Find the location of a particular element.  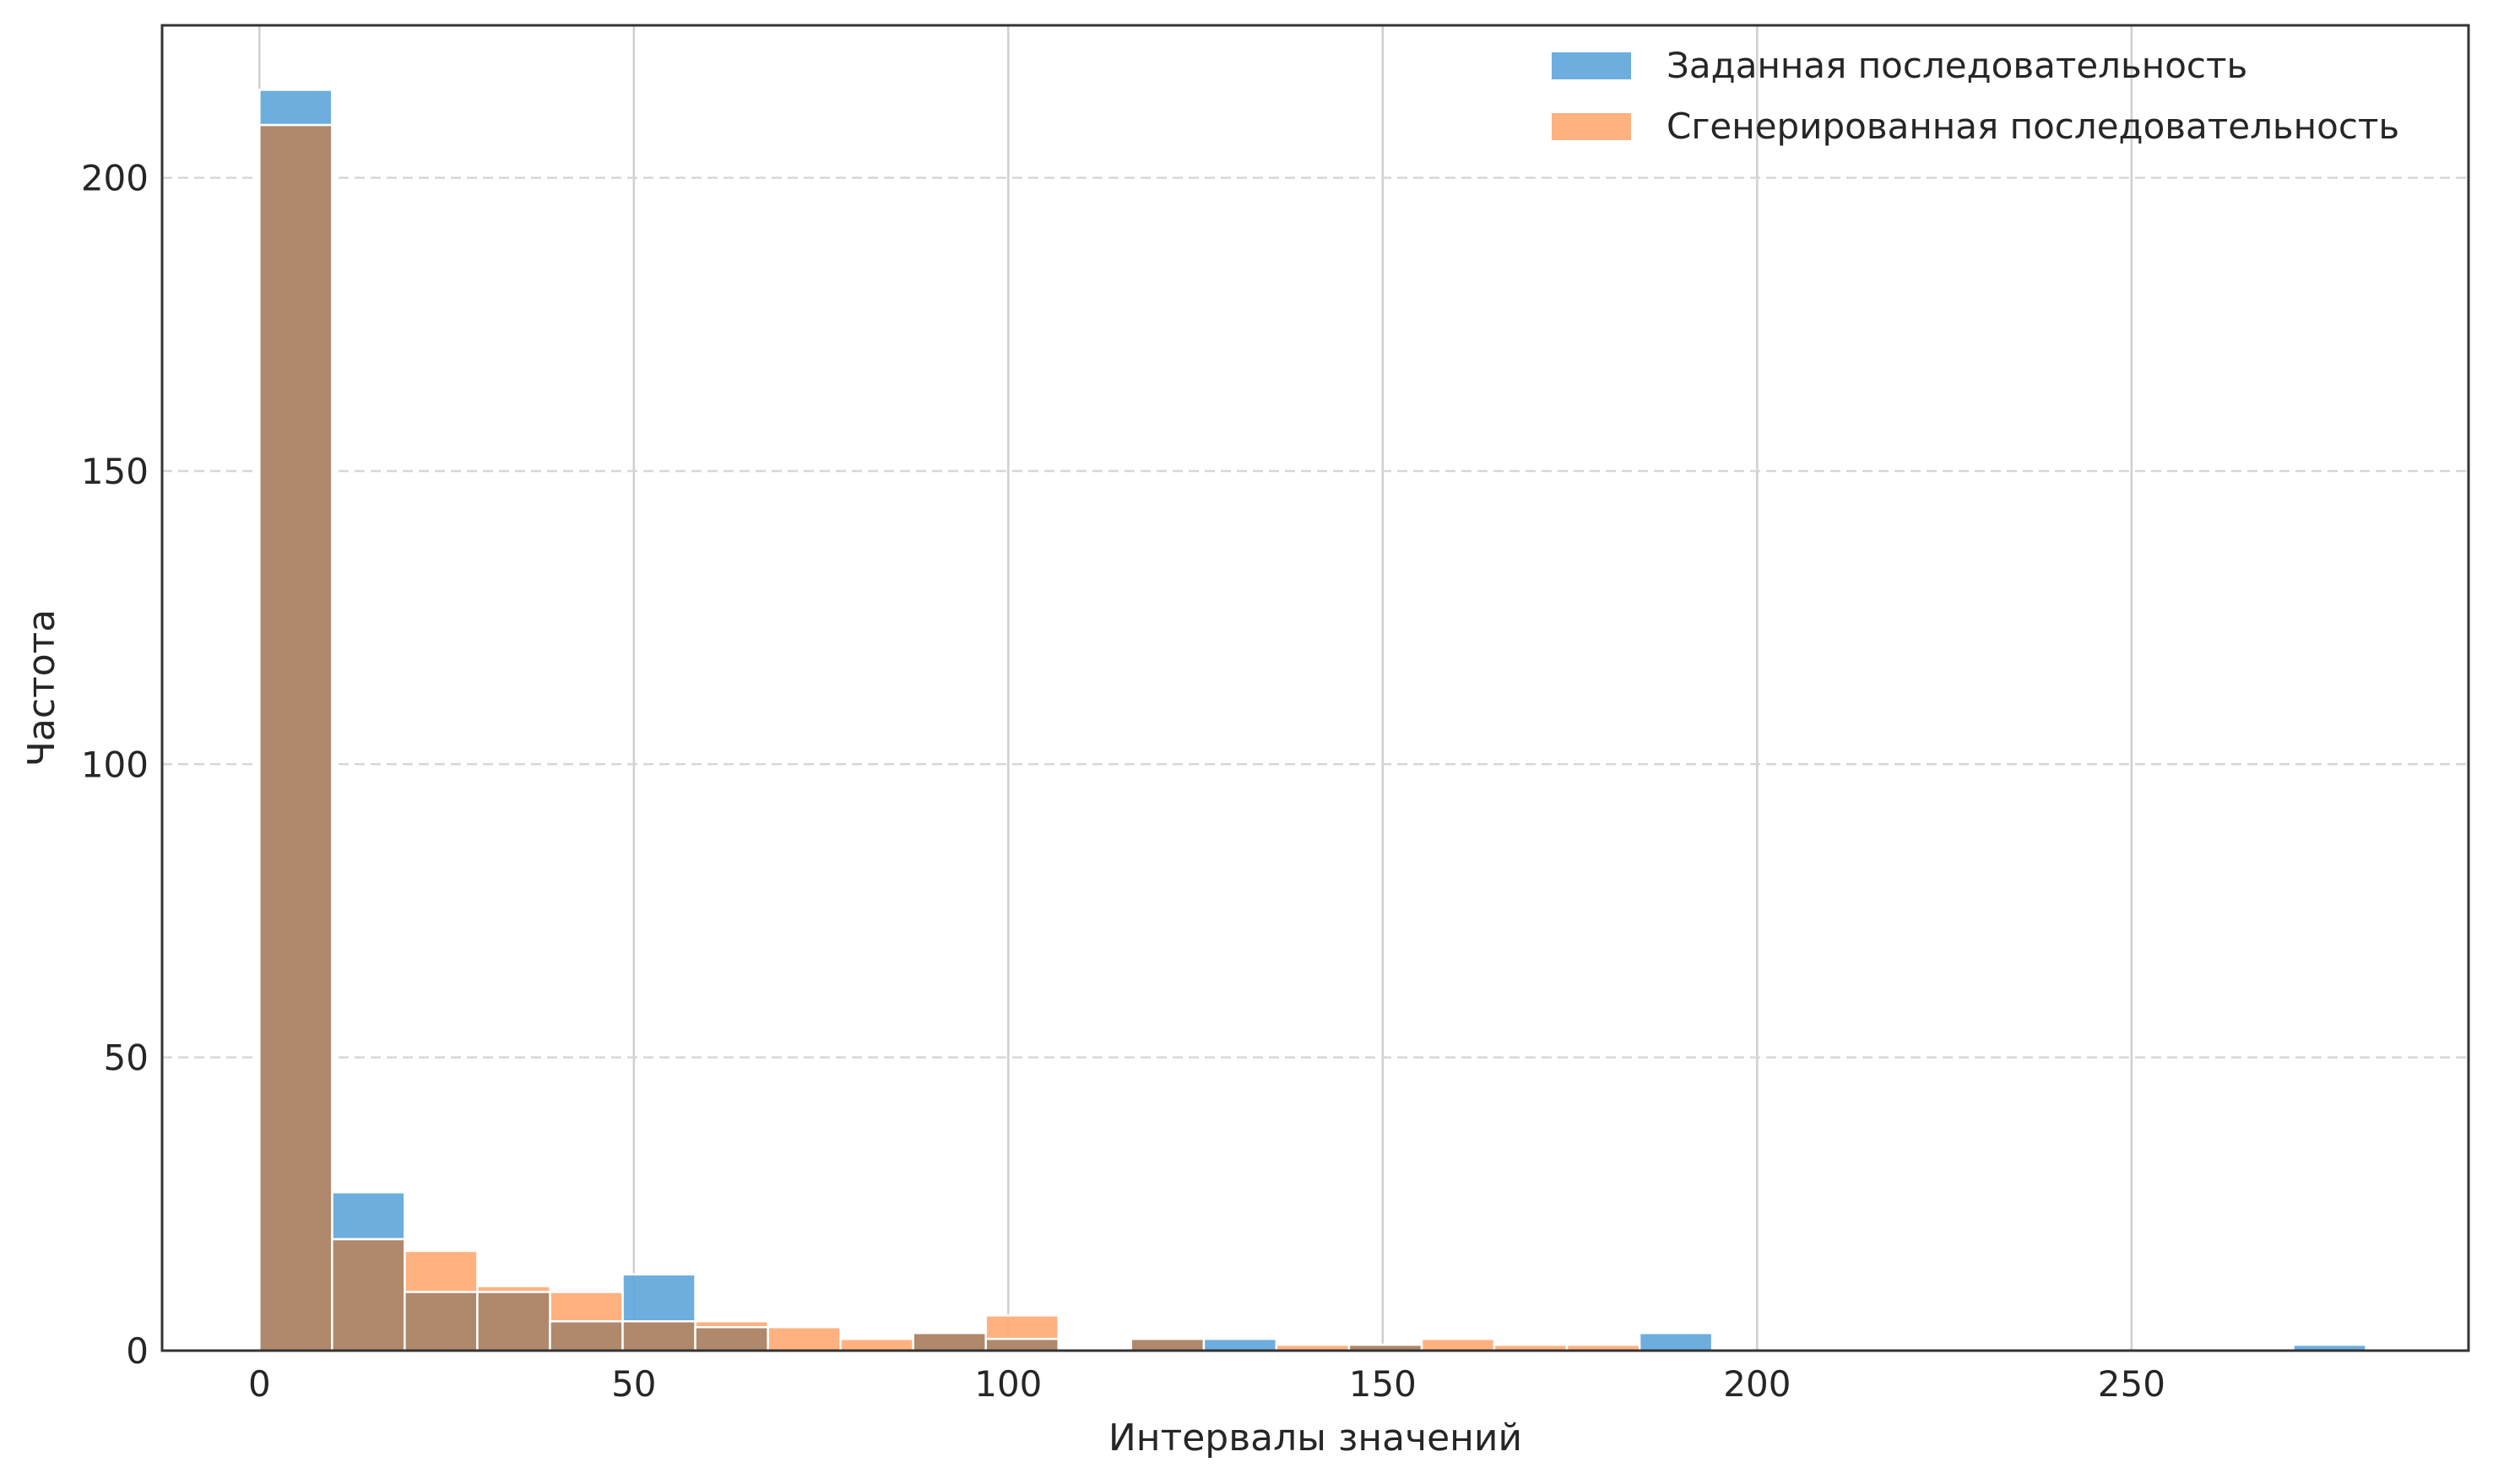

x-tick-label: 200 is located at coordinates (1757, 1384).